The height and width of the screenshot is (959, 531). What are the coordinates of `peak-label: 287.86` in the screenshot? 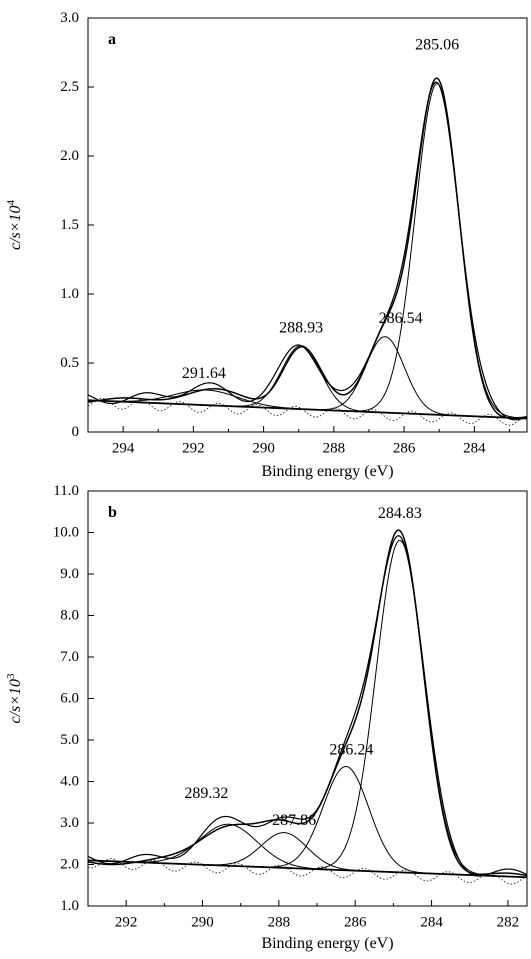 It's located at (294, 820).